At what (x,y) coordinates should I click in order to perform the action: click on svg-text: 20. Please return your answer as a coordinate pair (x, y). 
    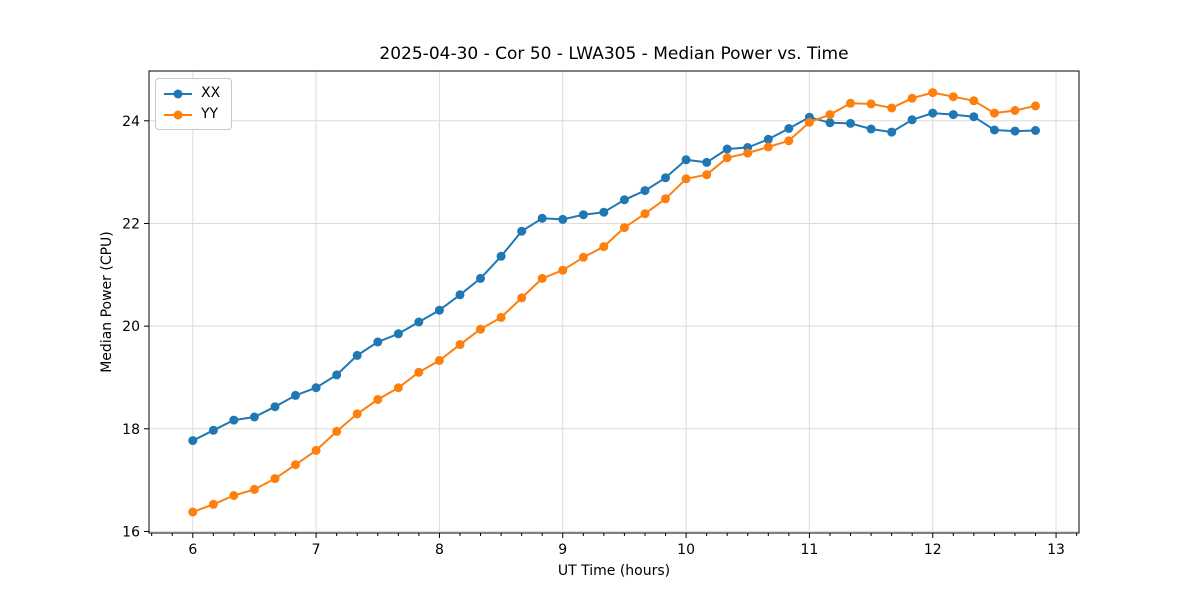
    Looking at the image, I should click on (131, 327).